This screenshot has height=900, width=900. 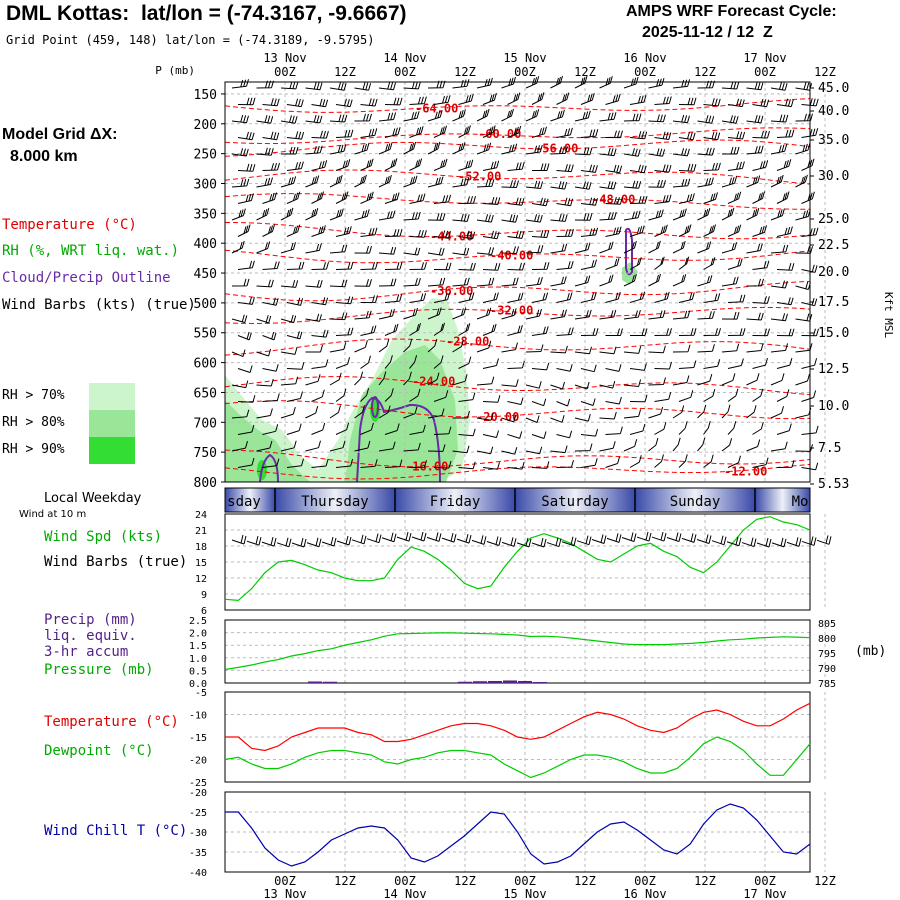 I want to click on panel-tick-label: 0.5, so click(x=198, y=671).